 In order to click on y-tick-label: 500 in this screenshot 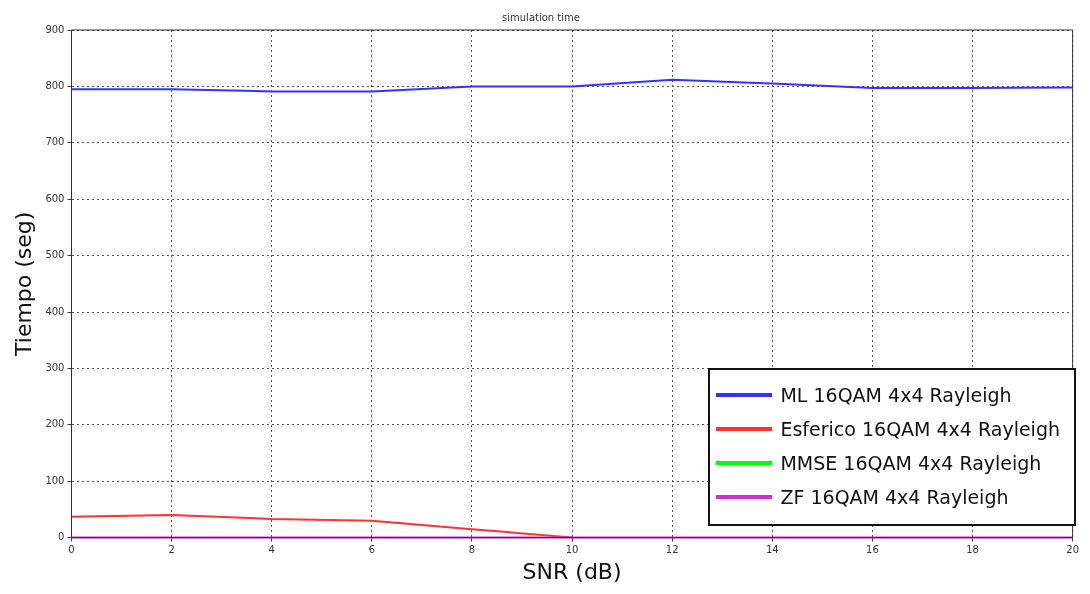, I will do `click(55, 255)`.